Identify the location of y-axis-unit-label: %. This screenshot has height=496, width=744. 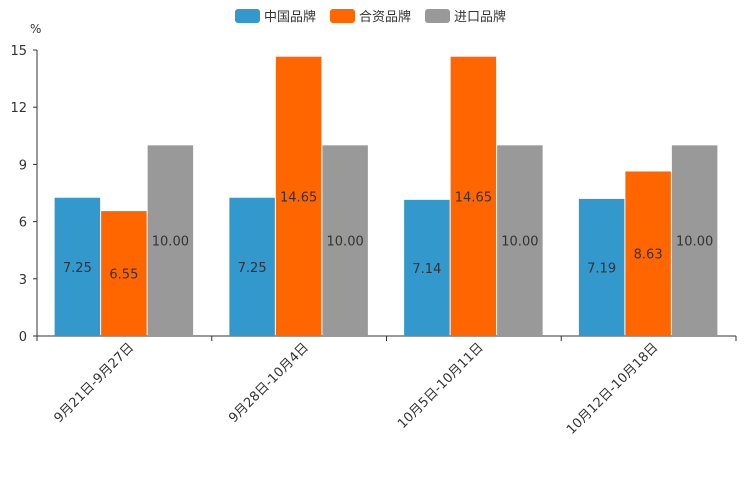
(35, 29).